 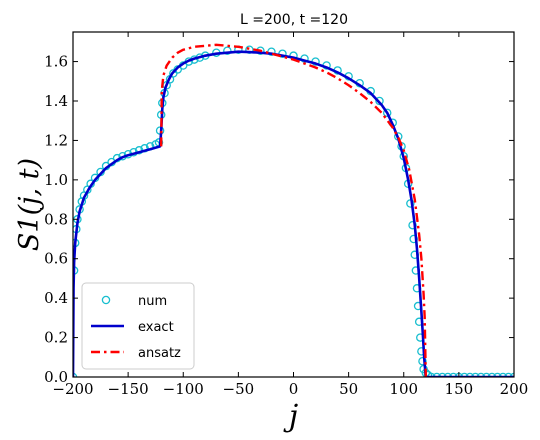 I want to click on chart-title: L =200, t =120, so click(x=294, y=20).